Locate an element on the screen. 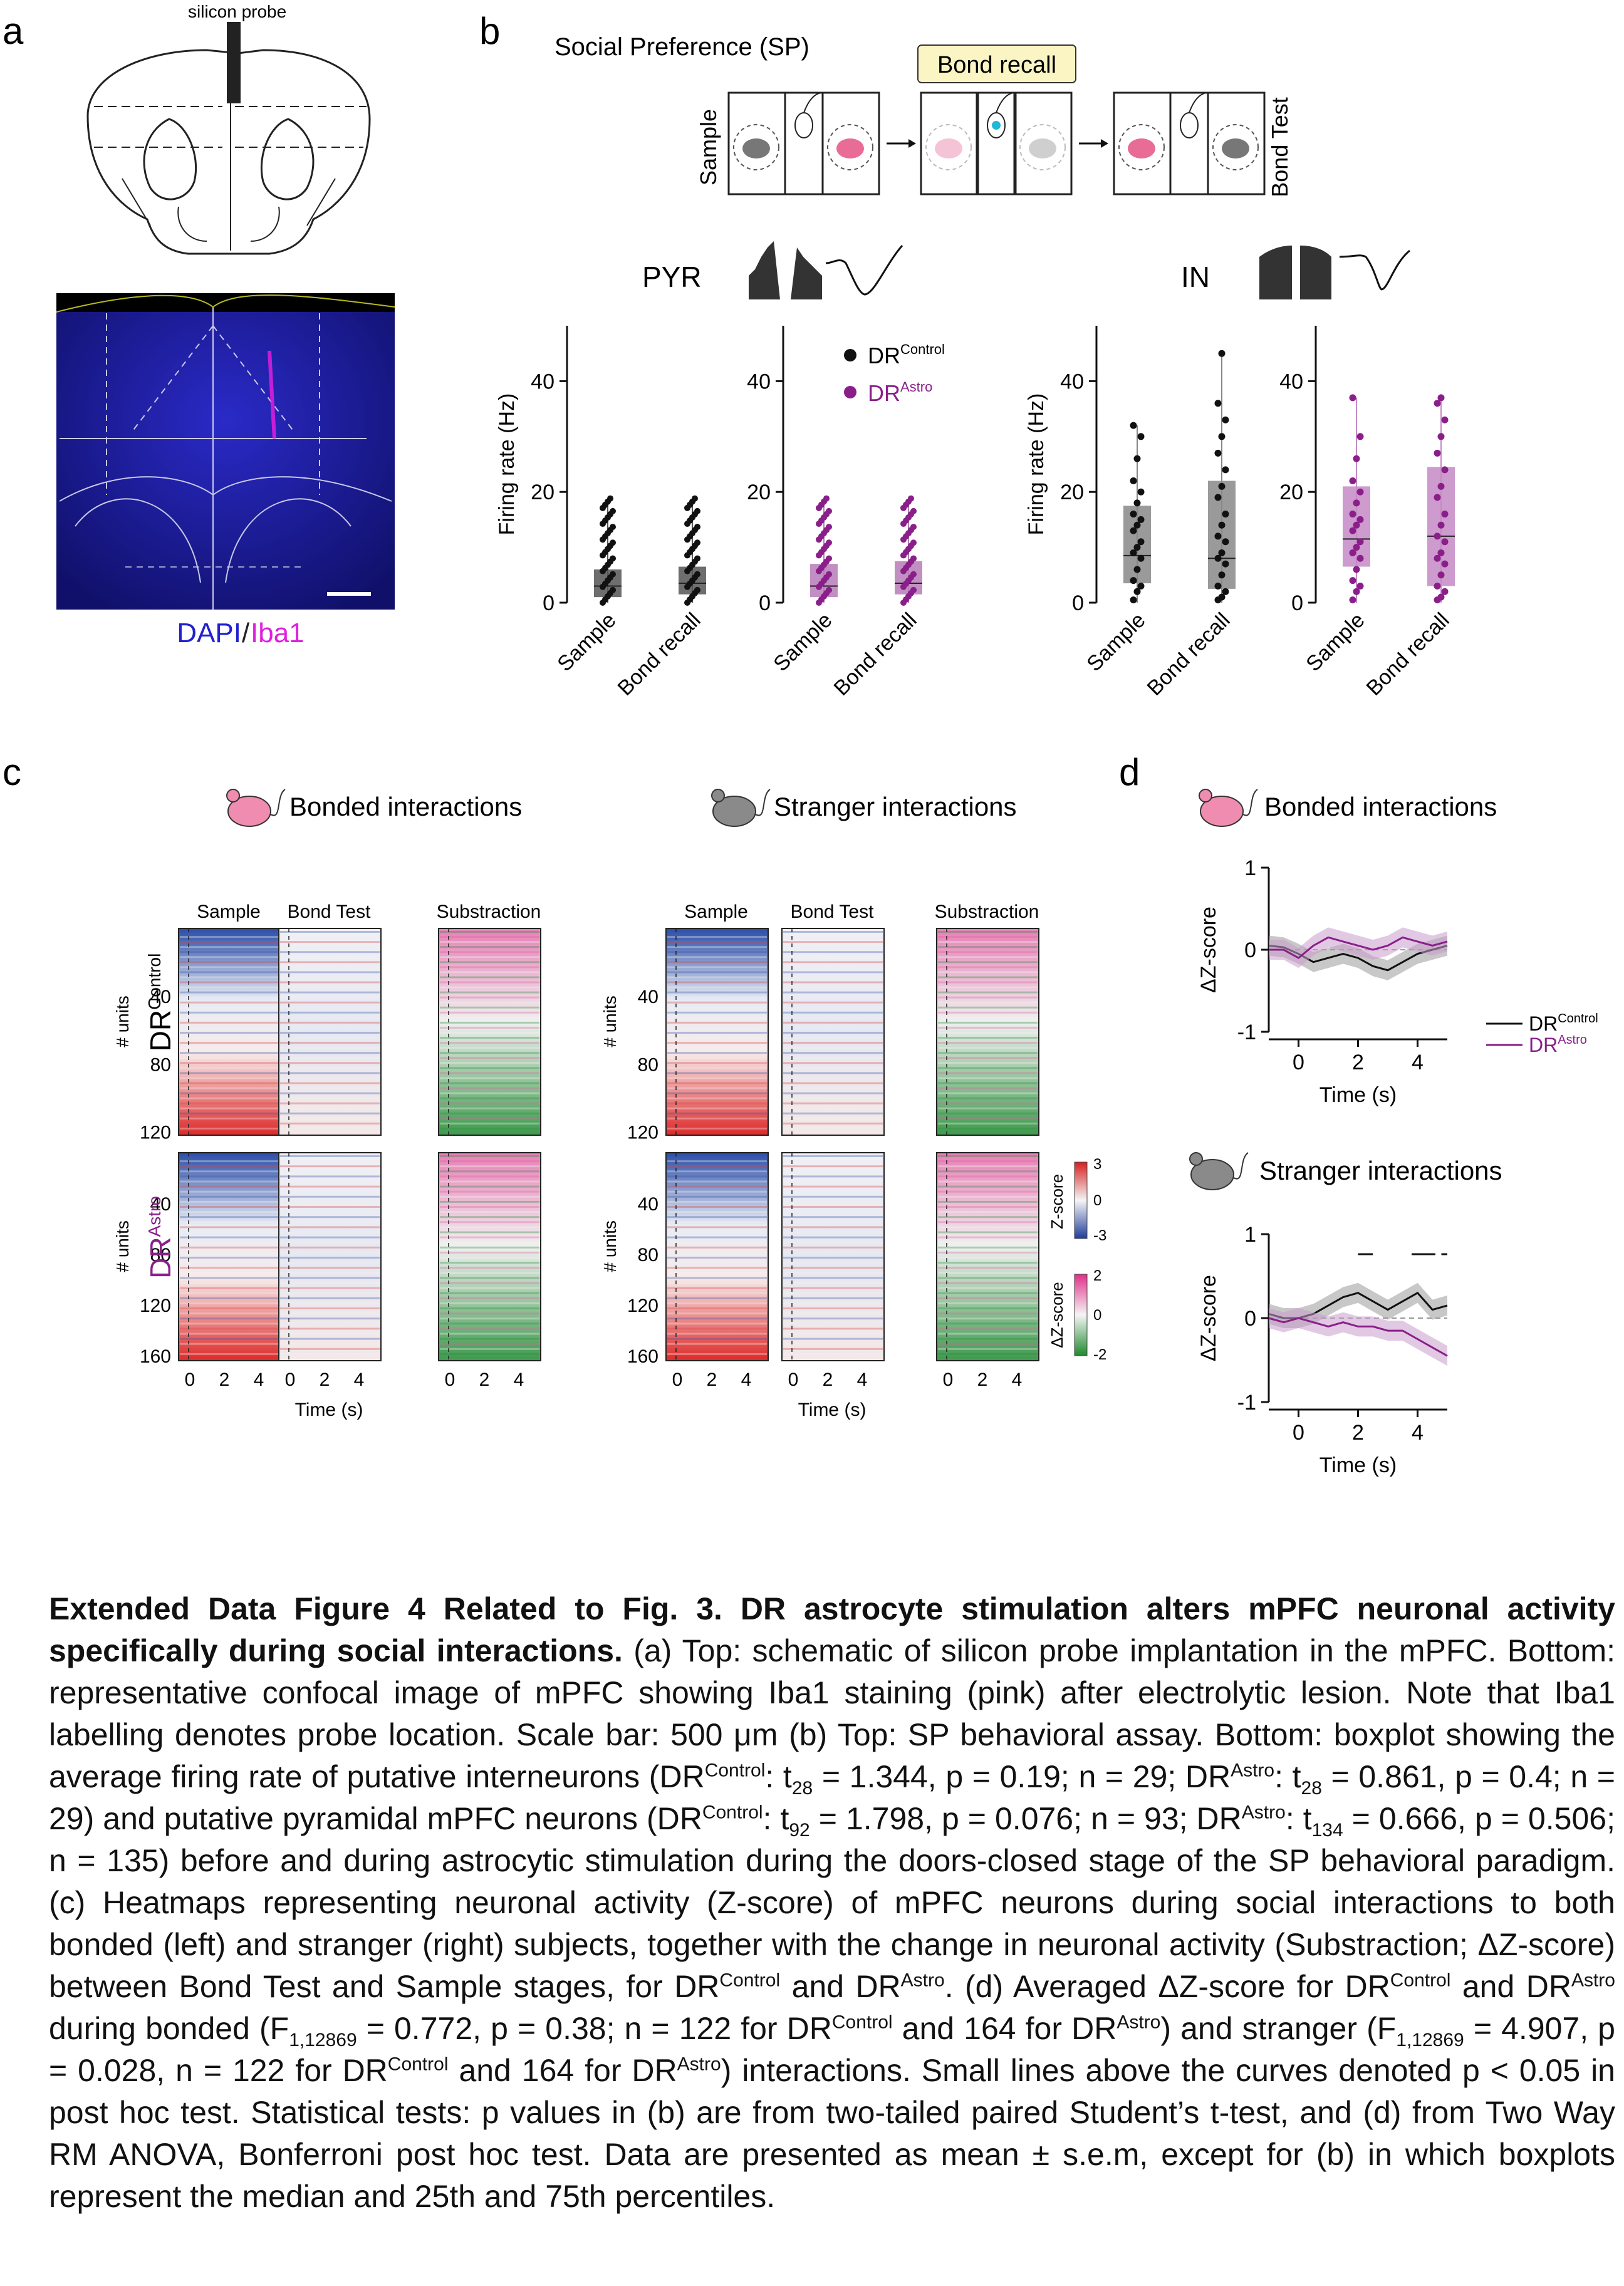 This screenshot has width=1624, height=2286. caption-text: ) and stranger (F is located at coordinates (1278, 2029).